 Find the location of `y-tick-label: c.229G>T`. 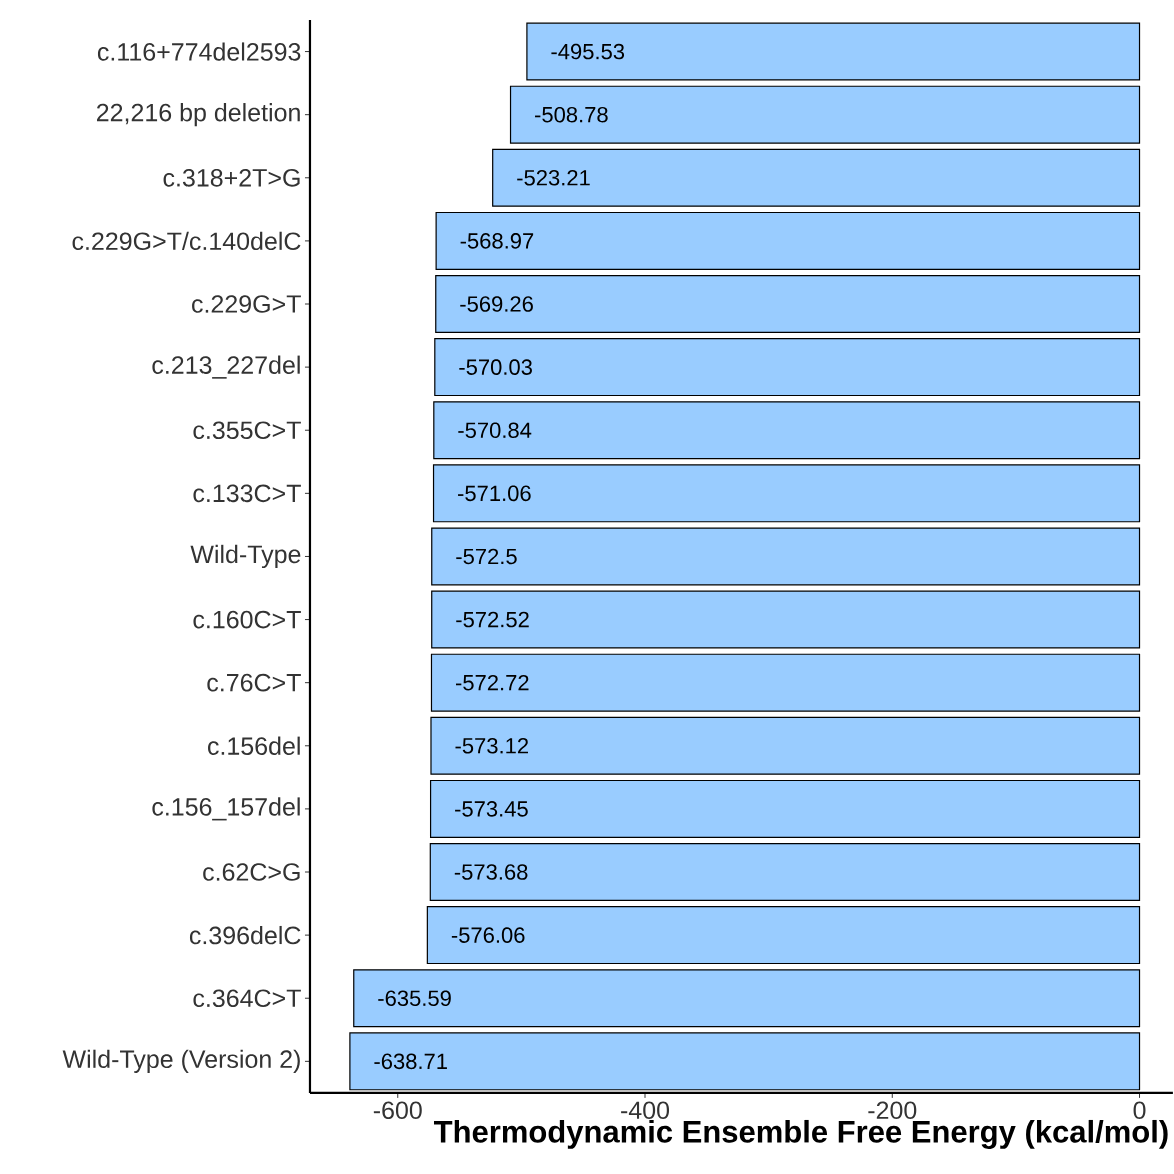

y-tick-label: c.229G>T is located at coordinates (246, 304).